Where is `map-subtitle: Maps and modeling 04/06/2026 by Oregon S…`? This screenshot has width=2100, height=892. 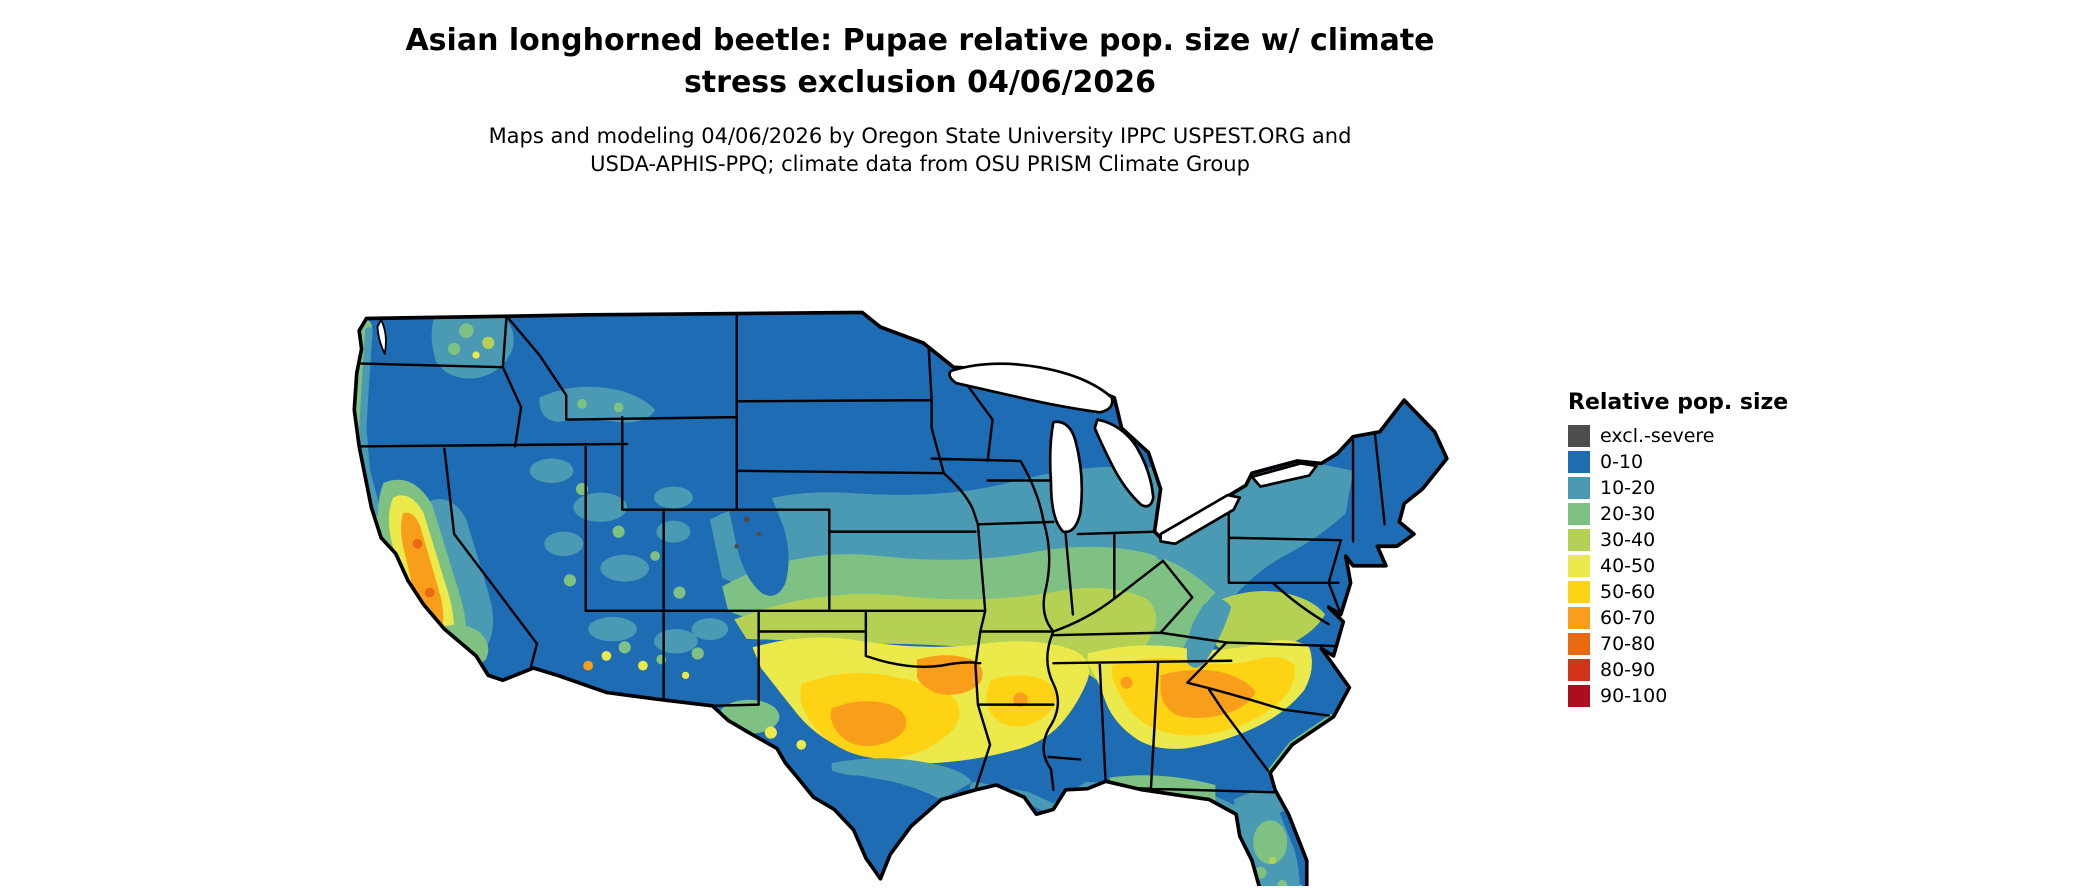
map-subtitle: Maps and modeling 04/06/2026 by Oregon S… is located at coordinates (920, 150).